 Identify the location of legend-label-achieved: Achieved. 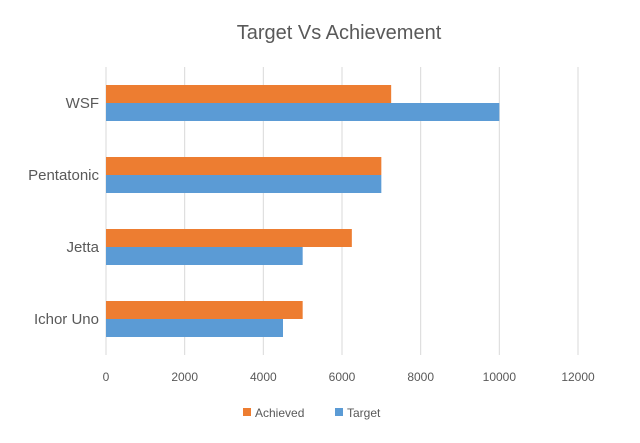
(279, 413).